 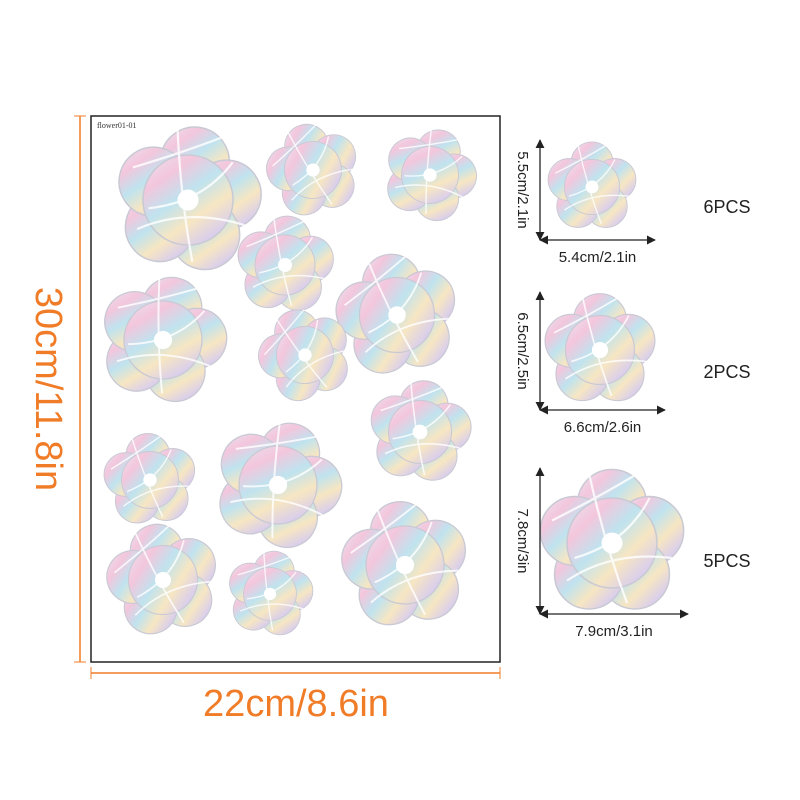 I want to click on size-width: 6.6cm/2.6in, so click(x=603, y=427).